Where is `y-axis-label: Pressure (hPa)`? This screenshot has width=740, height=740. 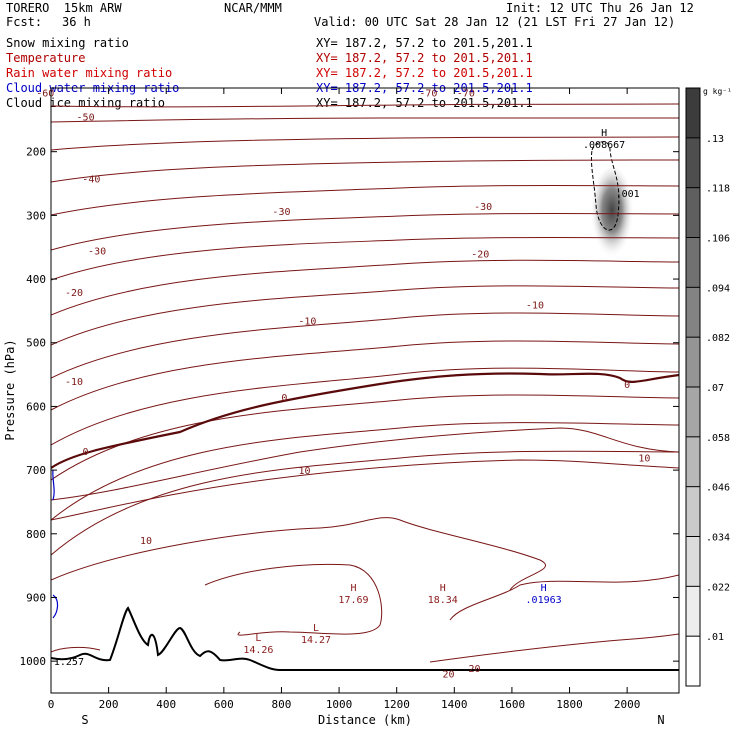 y-axis-label: Pressure (hPa) is located at coordinates (10, 389).